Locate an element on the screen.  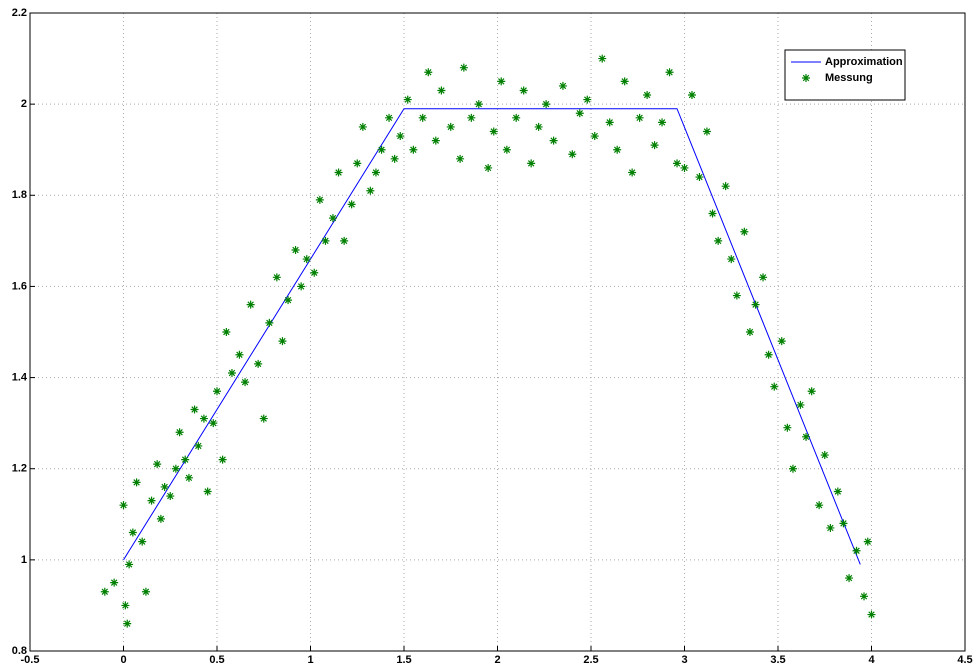
x-tick-label: 1 is located at coordinates (310, 660).